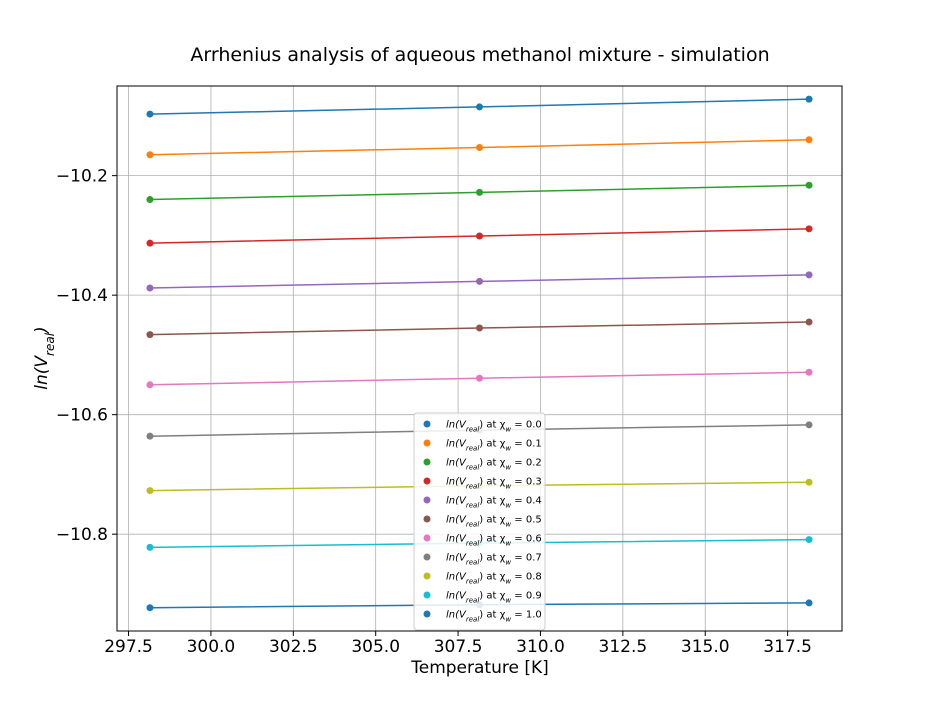 The width and height of the screenshot is (936, 720). What do you see at coordinates (82, 535) in the screenshot?
I see `y-tick-label: −10.8` at bounding box center [82, 535].